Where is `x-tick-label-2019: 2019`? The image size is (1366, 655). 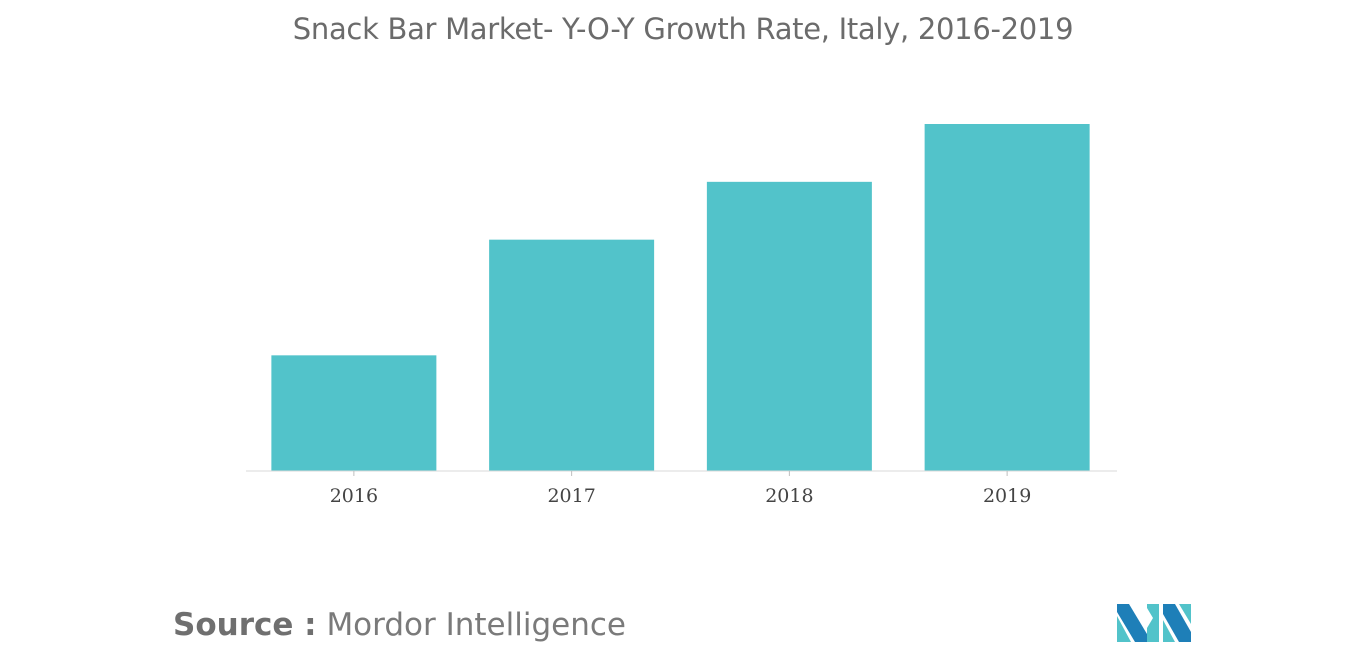 x-tick-label-2019: 2019 is located at coordinates (1007, 496).